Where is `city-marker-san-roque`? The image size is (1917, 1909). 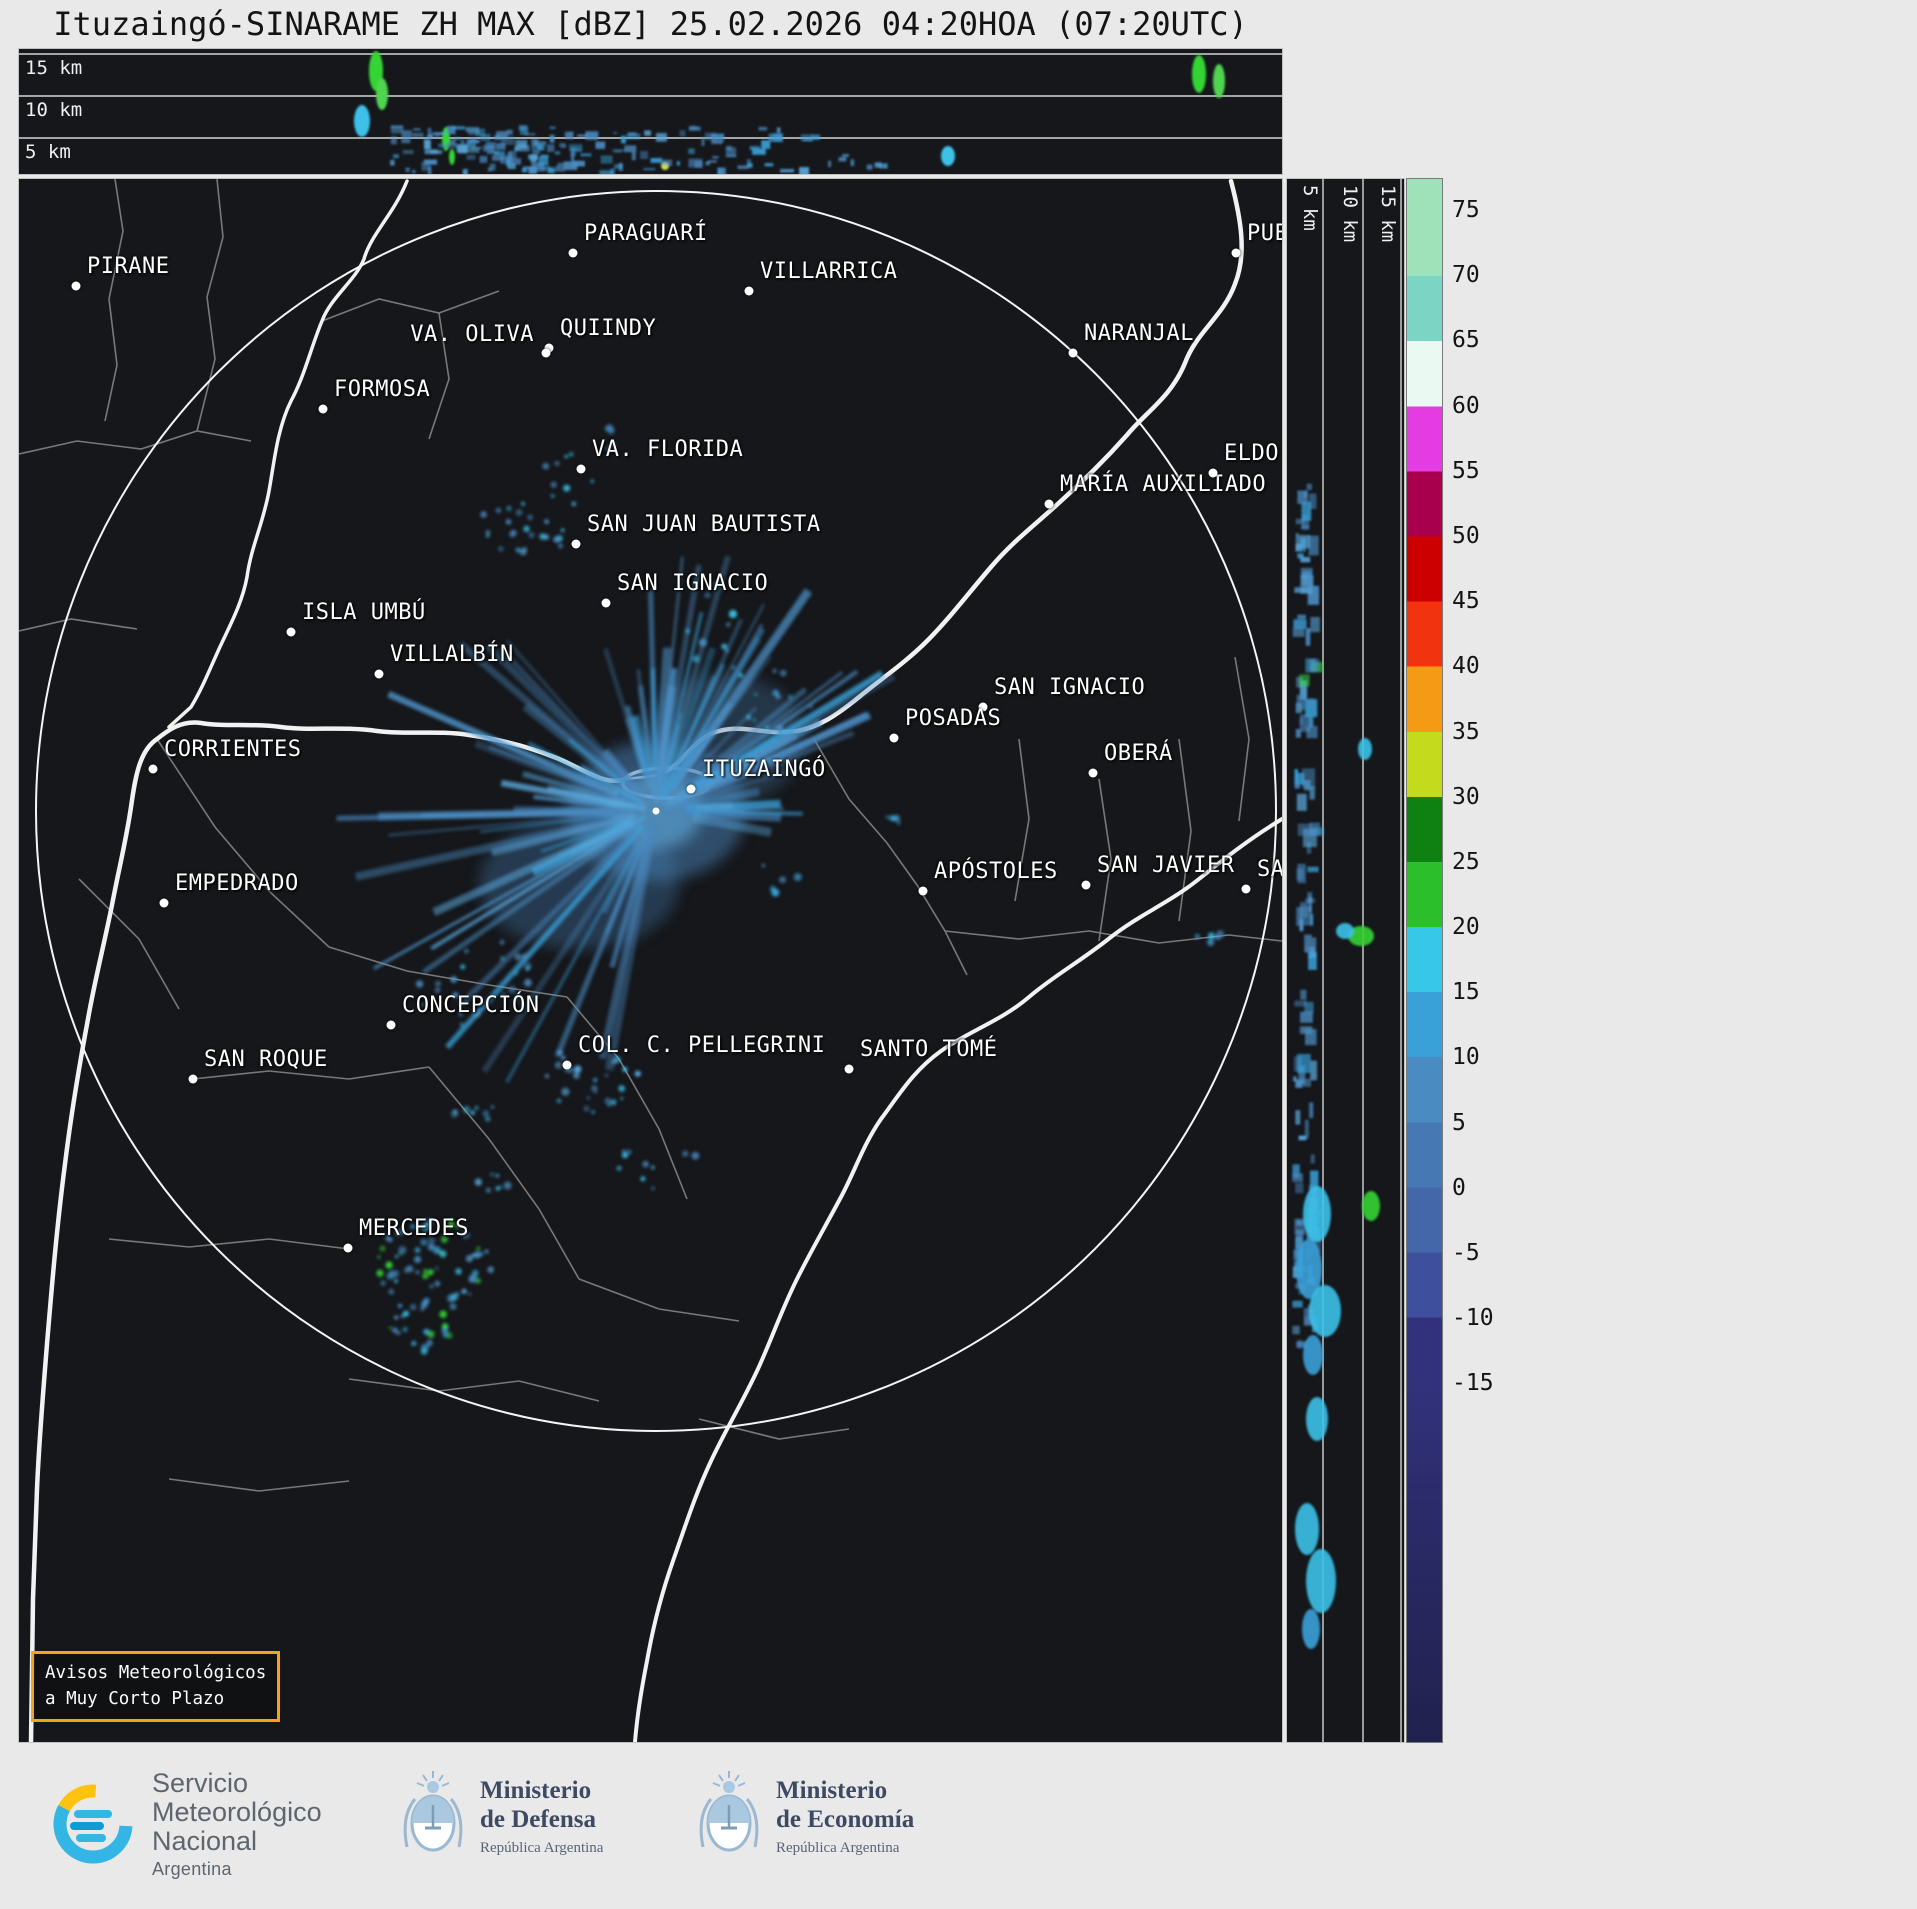
city-marker-san-roque is located at coordinates (193, 1079).